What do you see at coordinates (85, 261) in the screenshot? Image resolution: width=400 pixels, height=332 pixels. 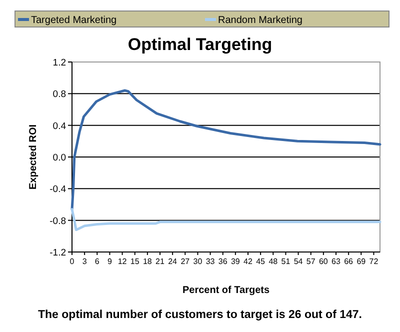 I see `x-tick-label: 3` at bounding box center [85, 261].